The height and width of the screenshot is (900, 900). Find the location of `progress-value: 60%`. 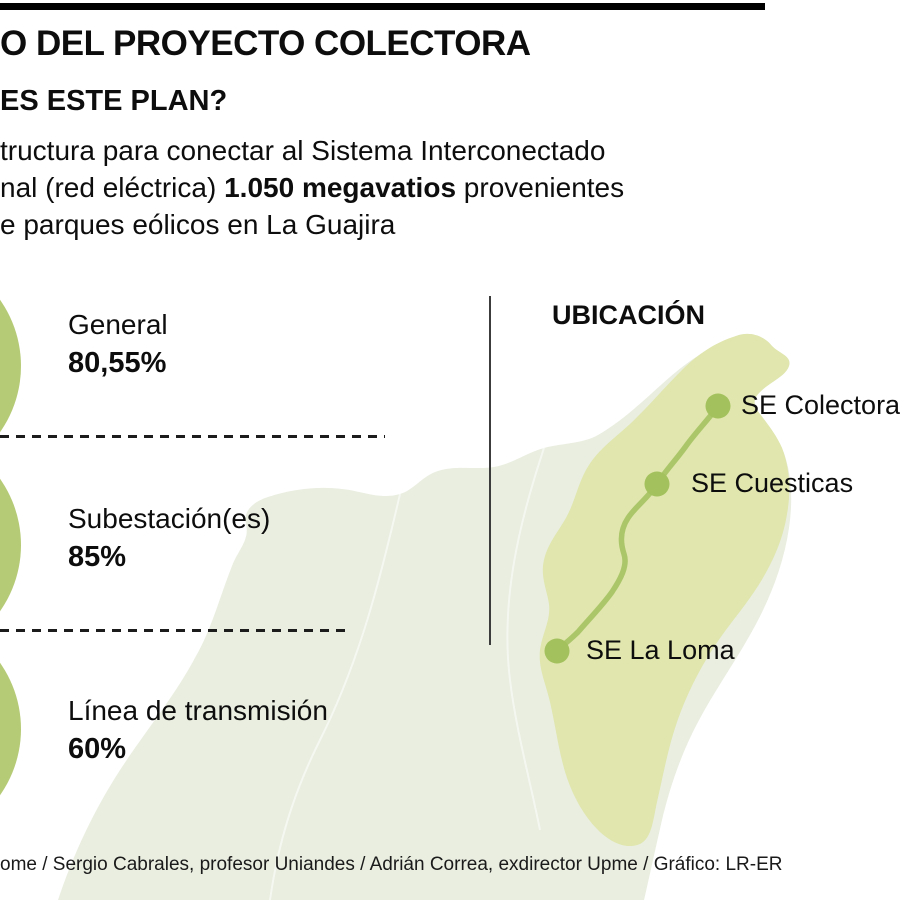

progress-value: 60% is located at coordinates (97, 749).